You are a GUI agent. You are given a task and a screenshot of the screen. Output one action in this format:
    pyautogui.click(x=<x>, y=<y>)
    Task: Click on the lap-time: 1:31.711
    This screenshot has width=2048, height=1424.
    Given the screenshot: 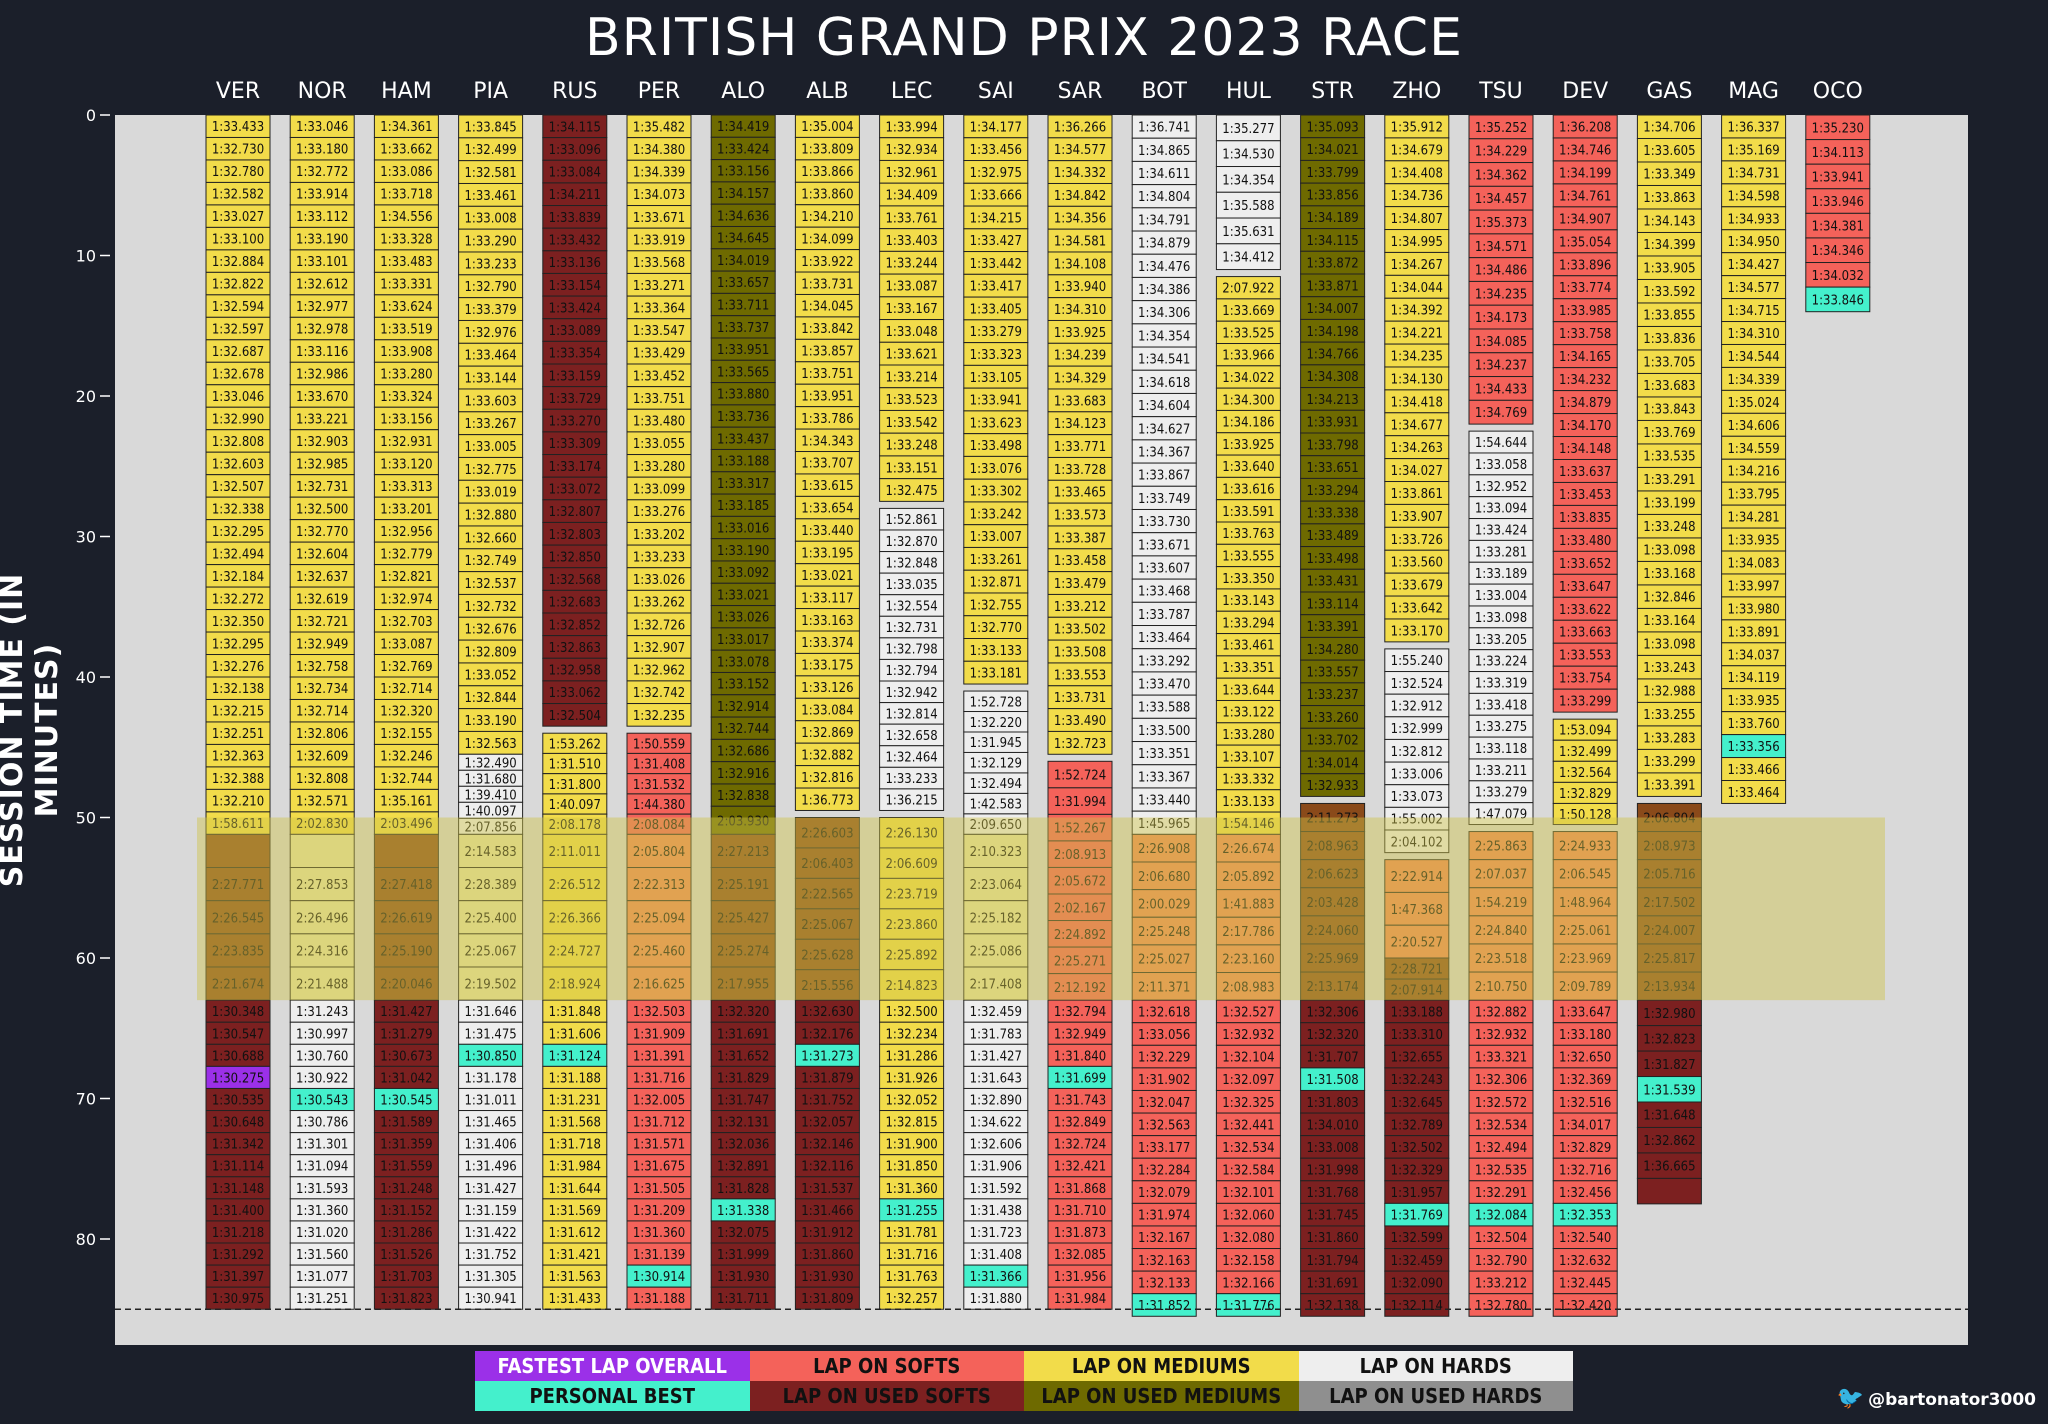 What is the action you would take?
    pyautogui.click(x=743, y=1299)
    